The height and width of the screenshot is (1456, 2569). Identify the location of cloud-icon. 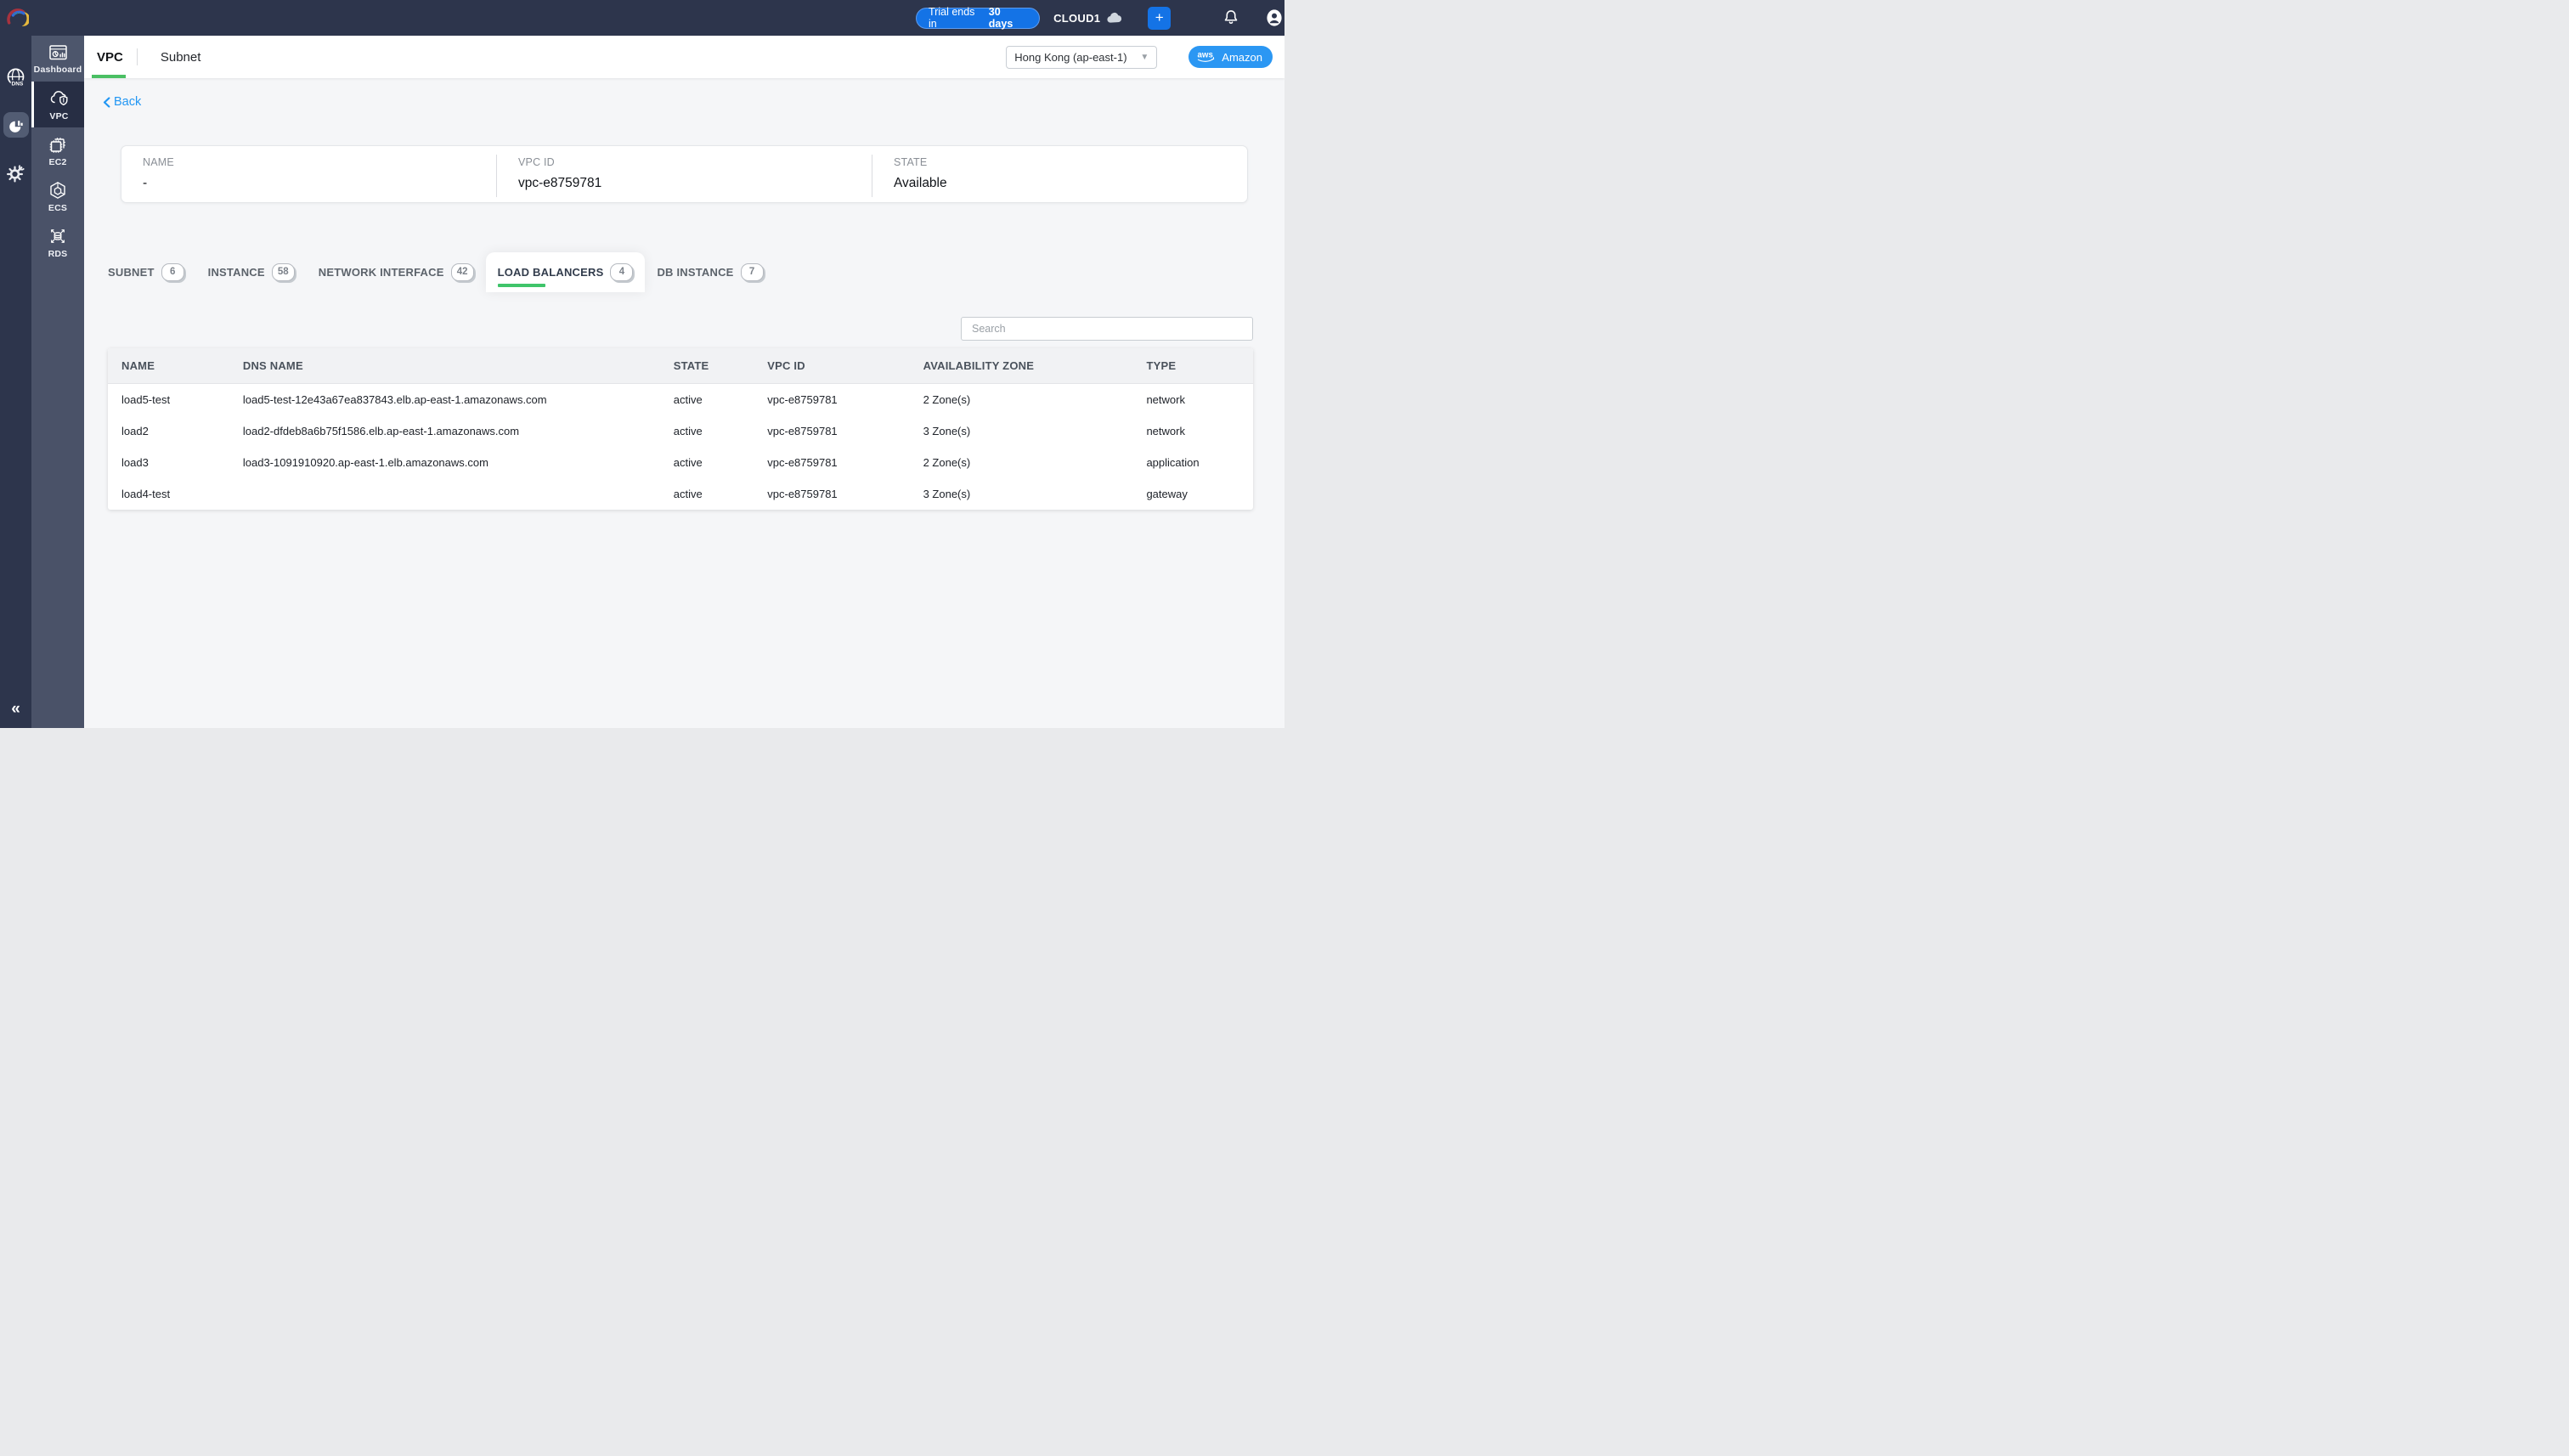
(1115, 18).